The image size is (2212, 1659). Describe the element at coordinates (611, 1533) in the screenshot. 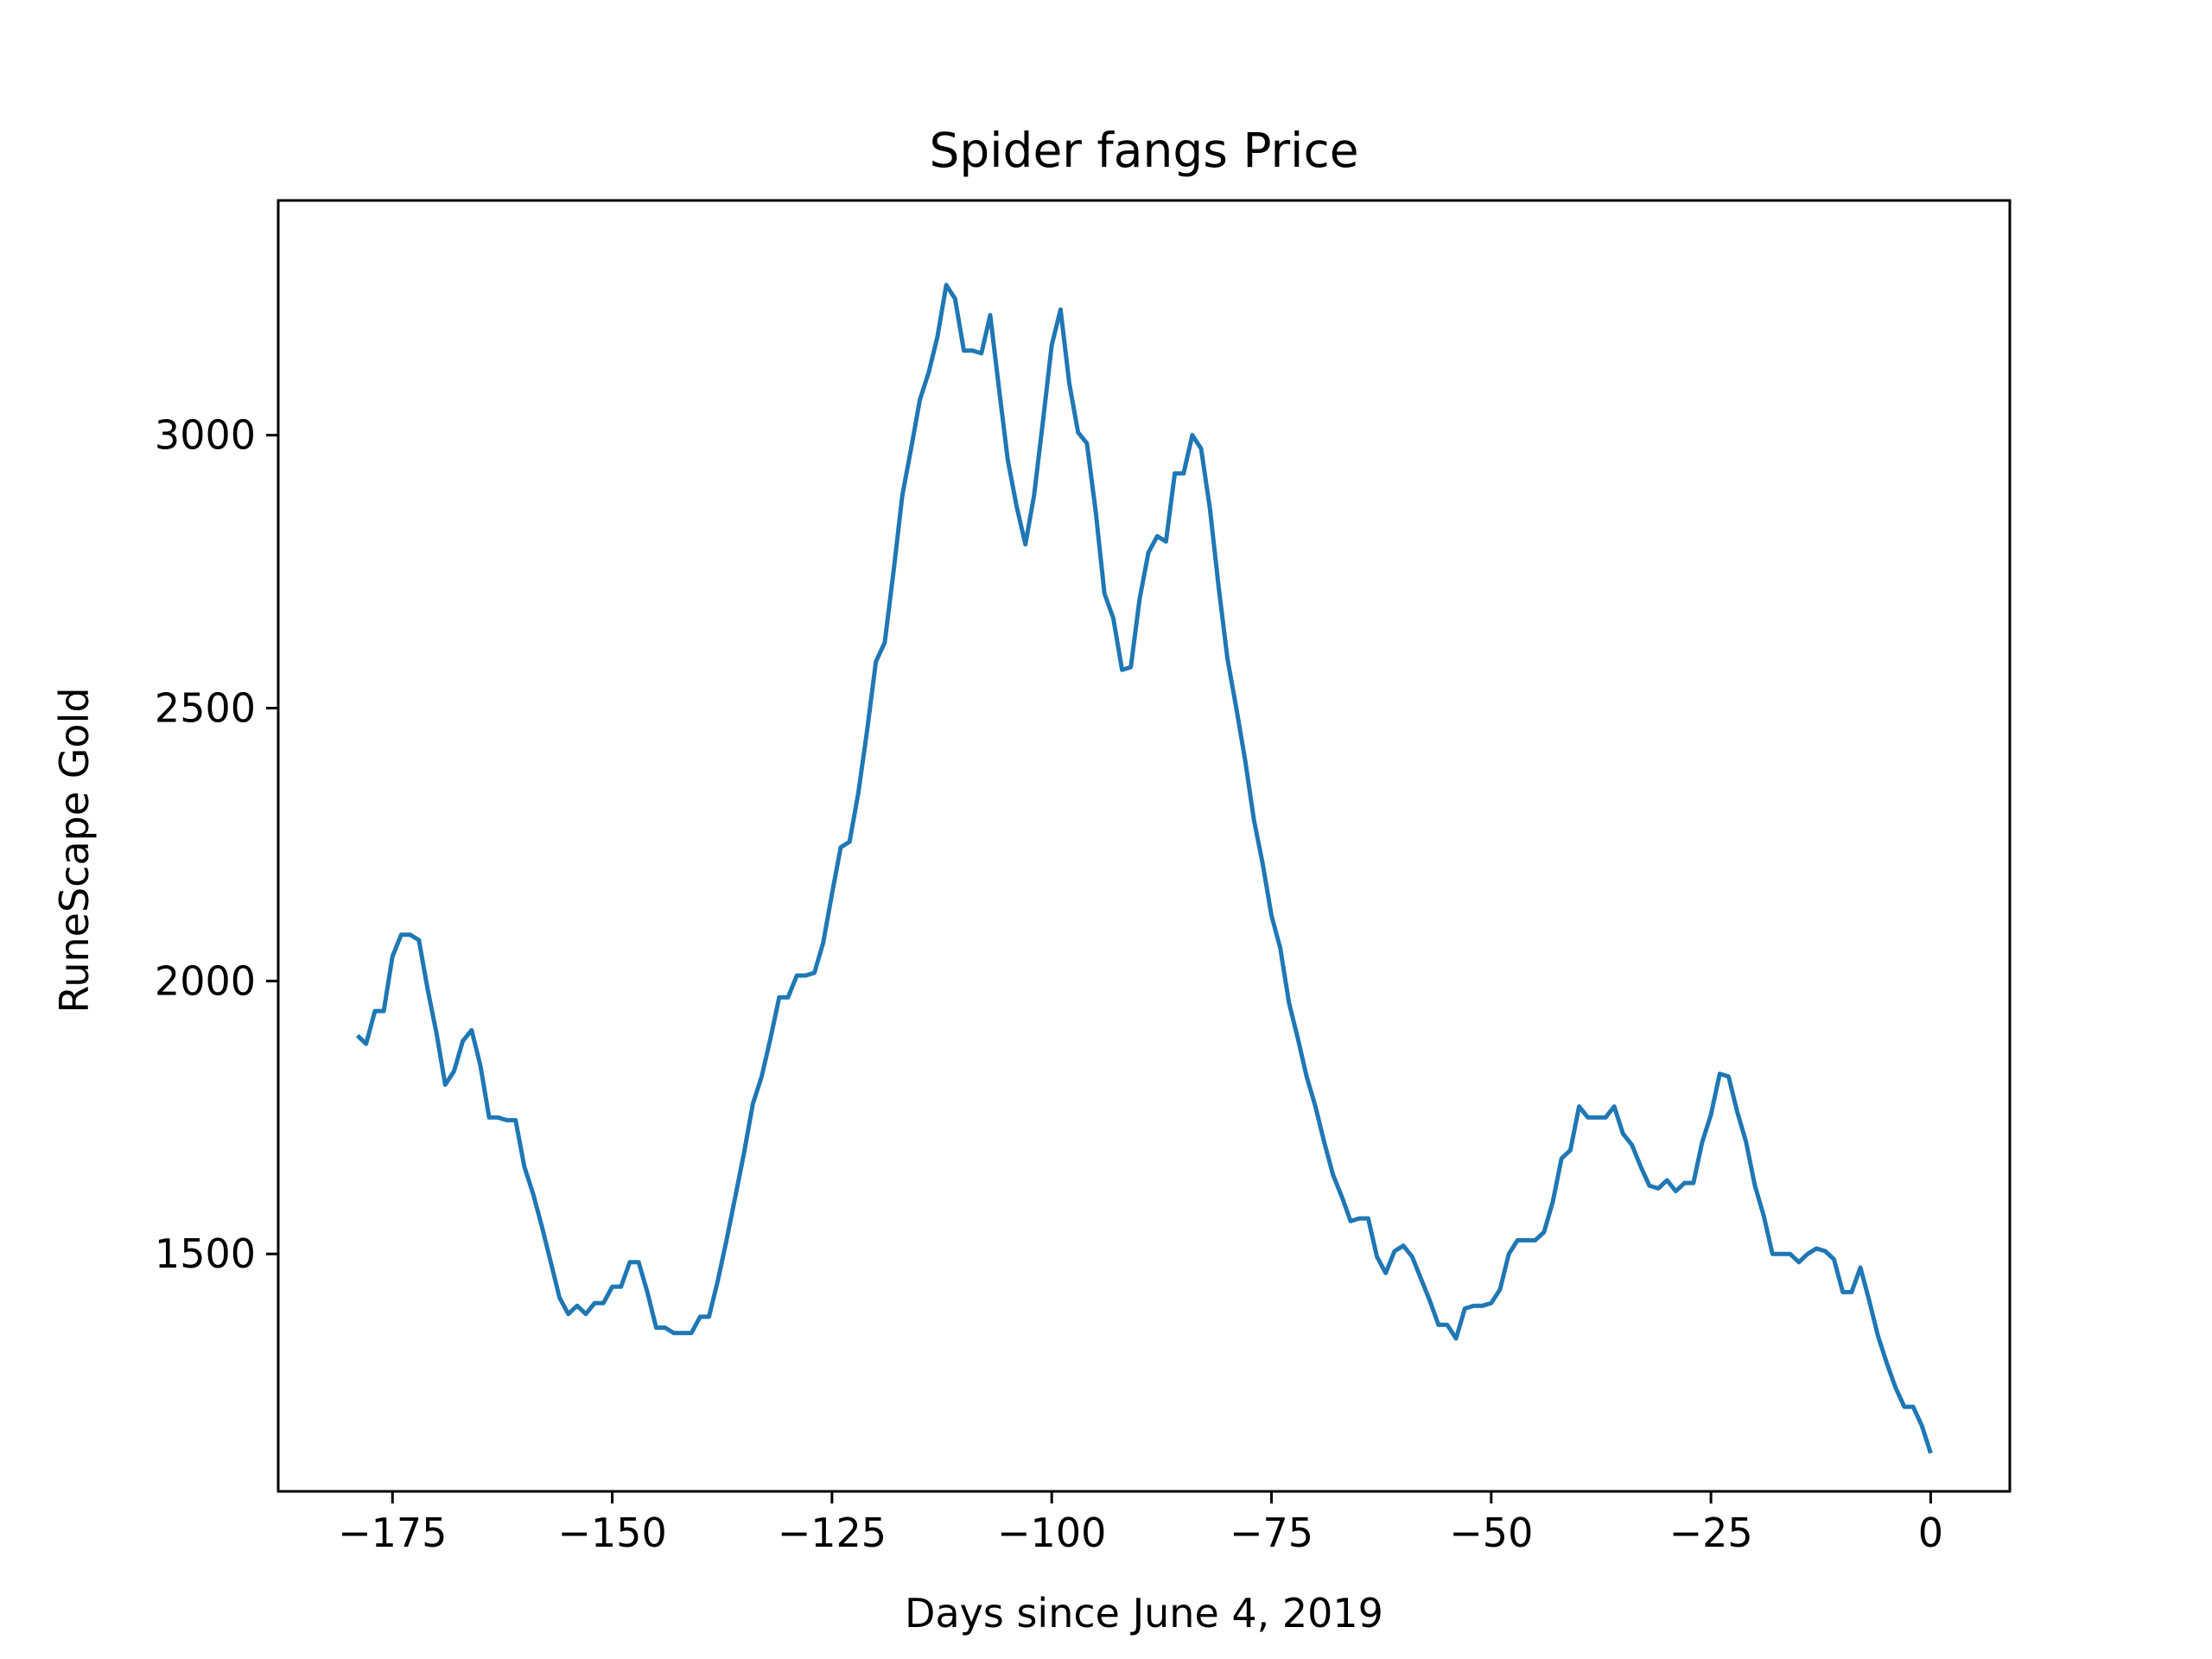

I see `x-tick-label: −150` at that location.